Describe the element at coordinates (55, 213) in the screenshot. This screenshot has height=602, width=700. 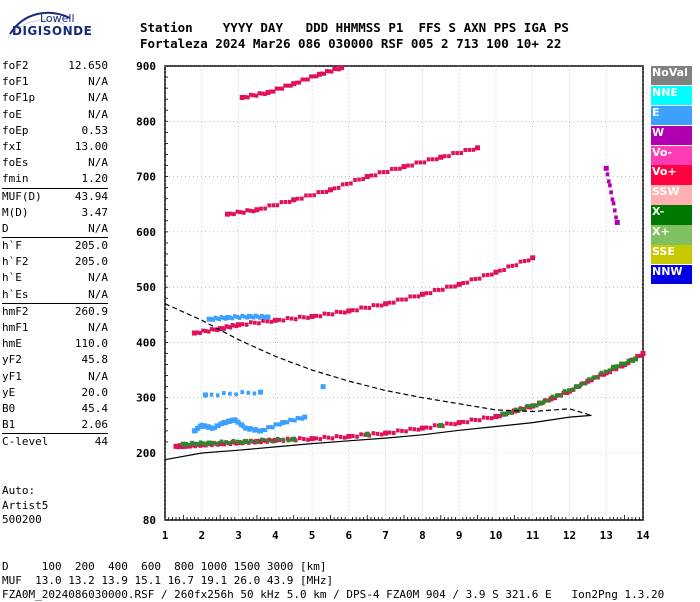
I see `param-row: M(D) 3.47` at that location.